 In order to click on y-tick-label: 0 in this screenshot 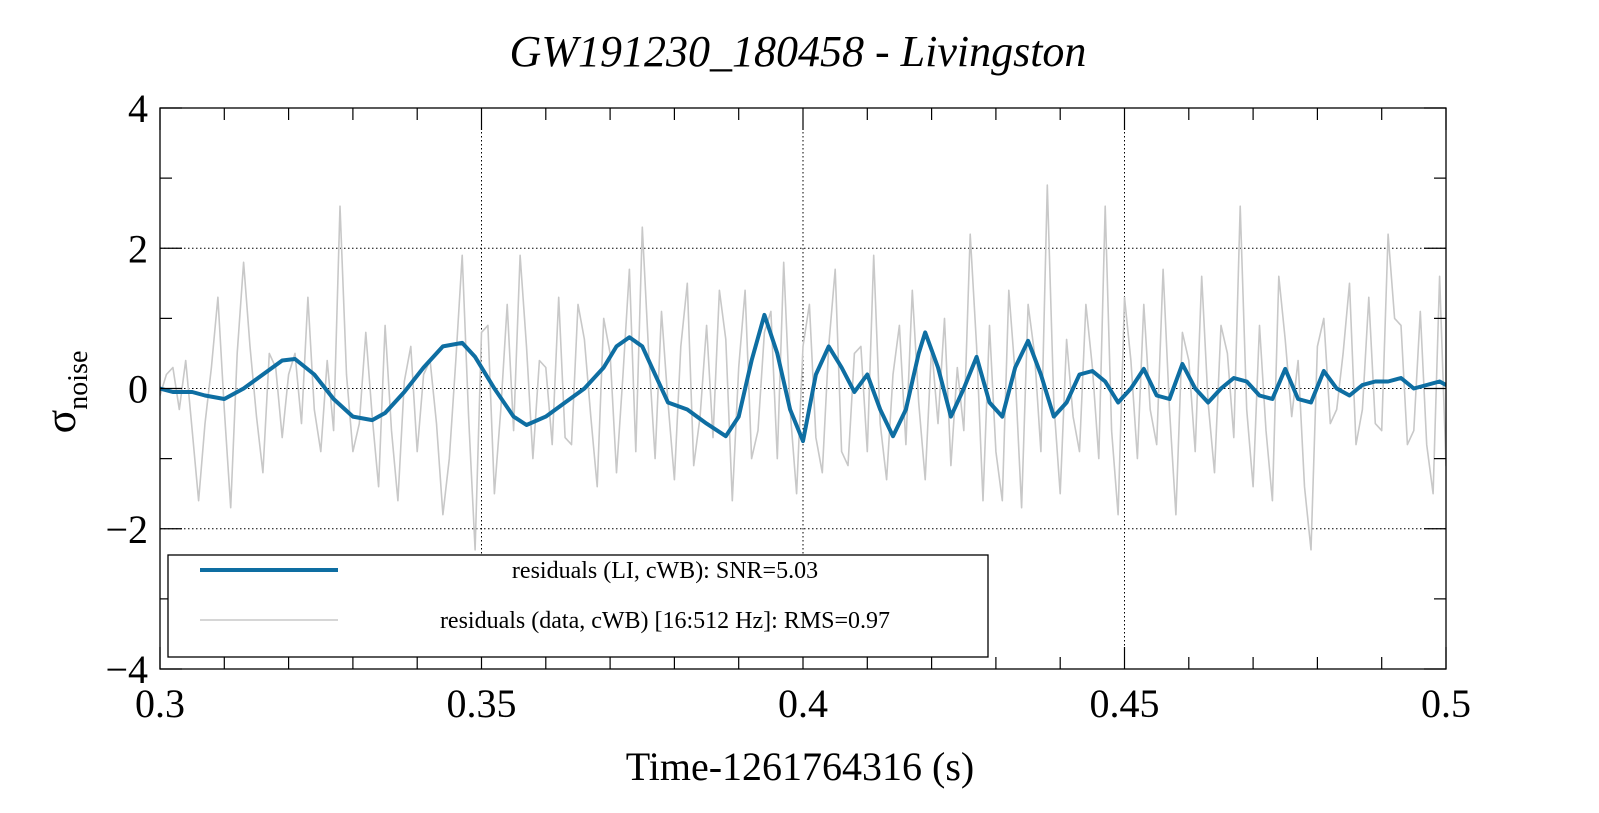, I will do `click(138, 389)`.